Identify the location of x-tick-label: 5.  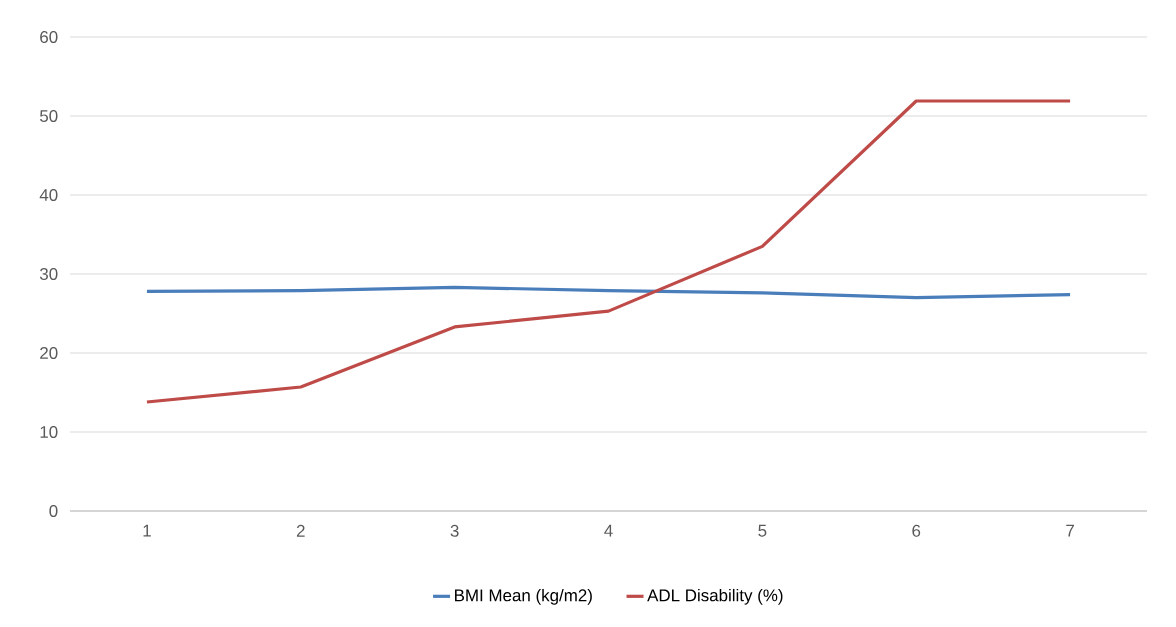
(762, 530).